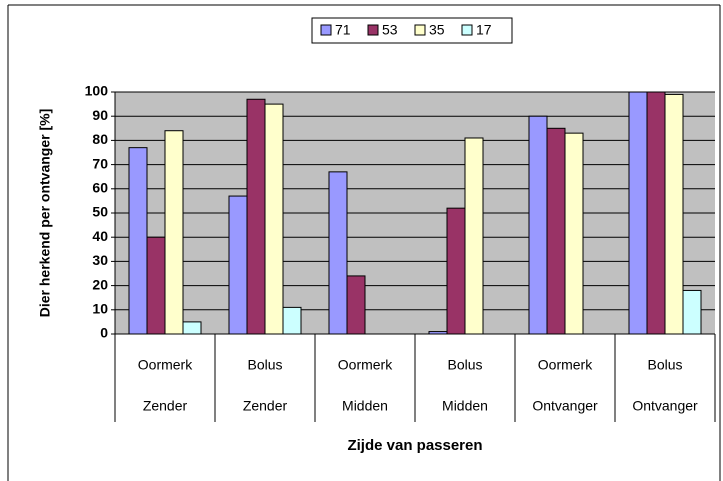 This screenshot has width=723, height=481. Describe the element at coordinates (100, 139) in the screenshot. I see `y-tick-label: 80` at that location.